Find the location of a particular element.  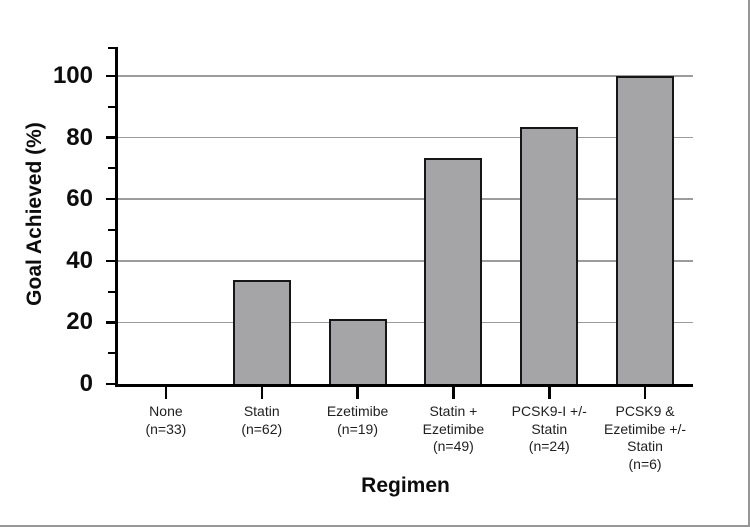

y-tick-label: 0 is located at coordinates (86, 383).